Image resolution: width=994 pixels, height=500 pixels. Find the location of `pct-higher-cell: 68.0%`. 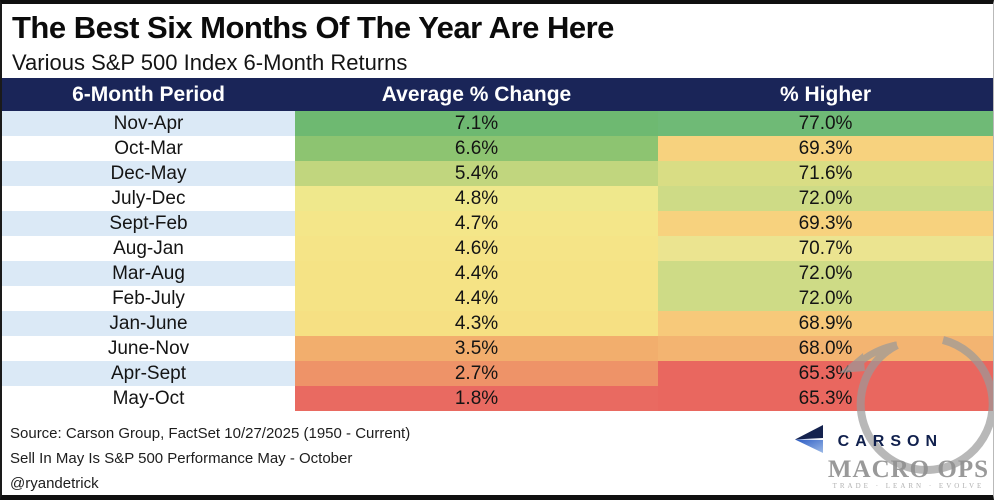

pct-higher-cell: 68.0% is located at coordinates (825, 348).